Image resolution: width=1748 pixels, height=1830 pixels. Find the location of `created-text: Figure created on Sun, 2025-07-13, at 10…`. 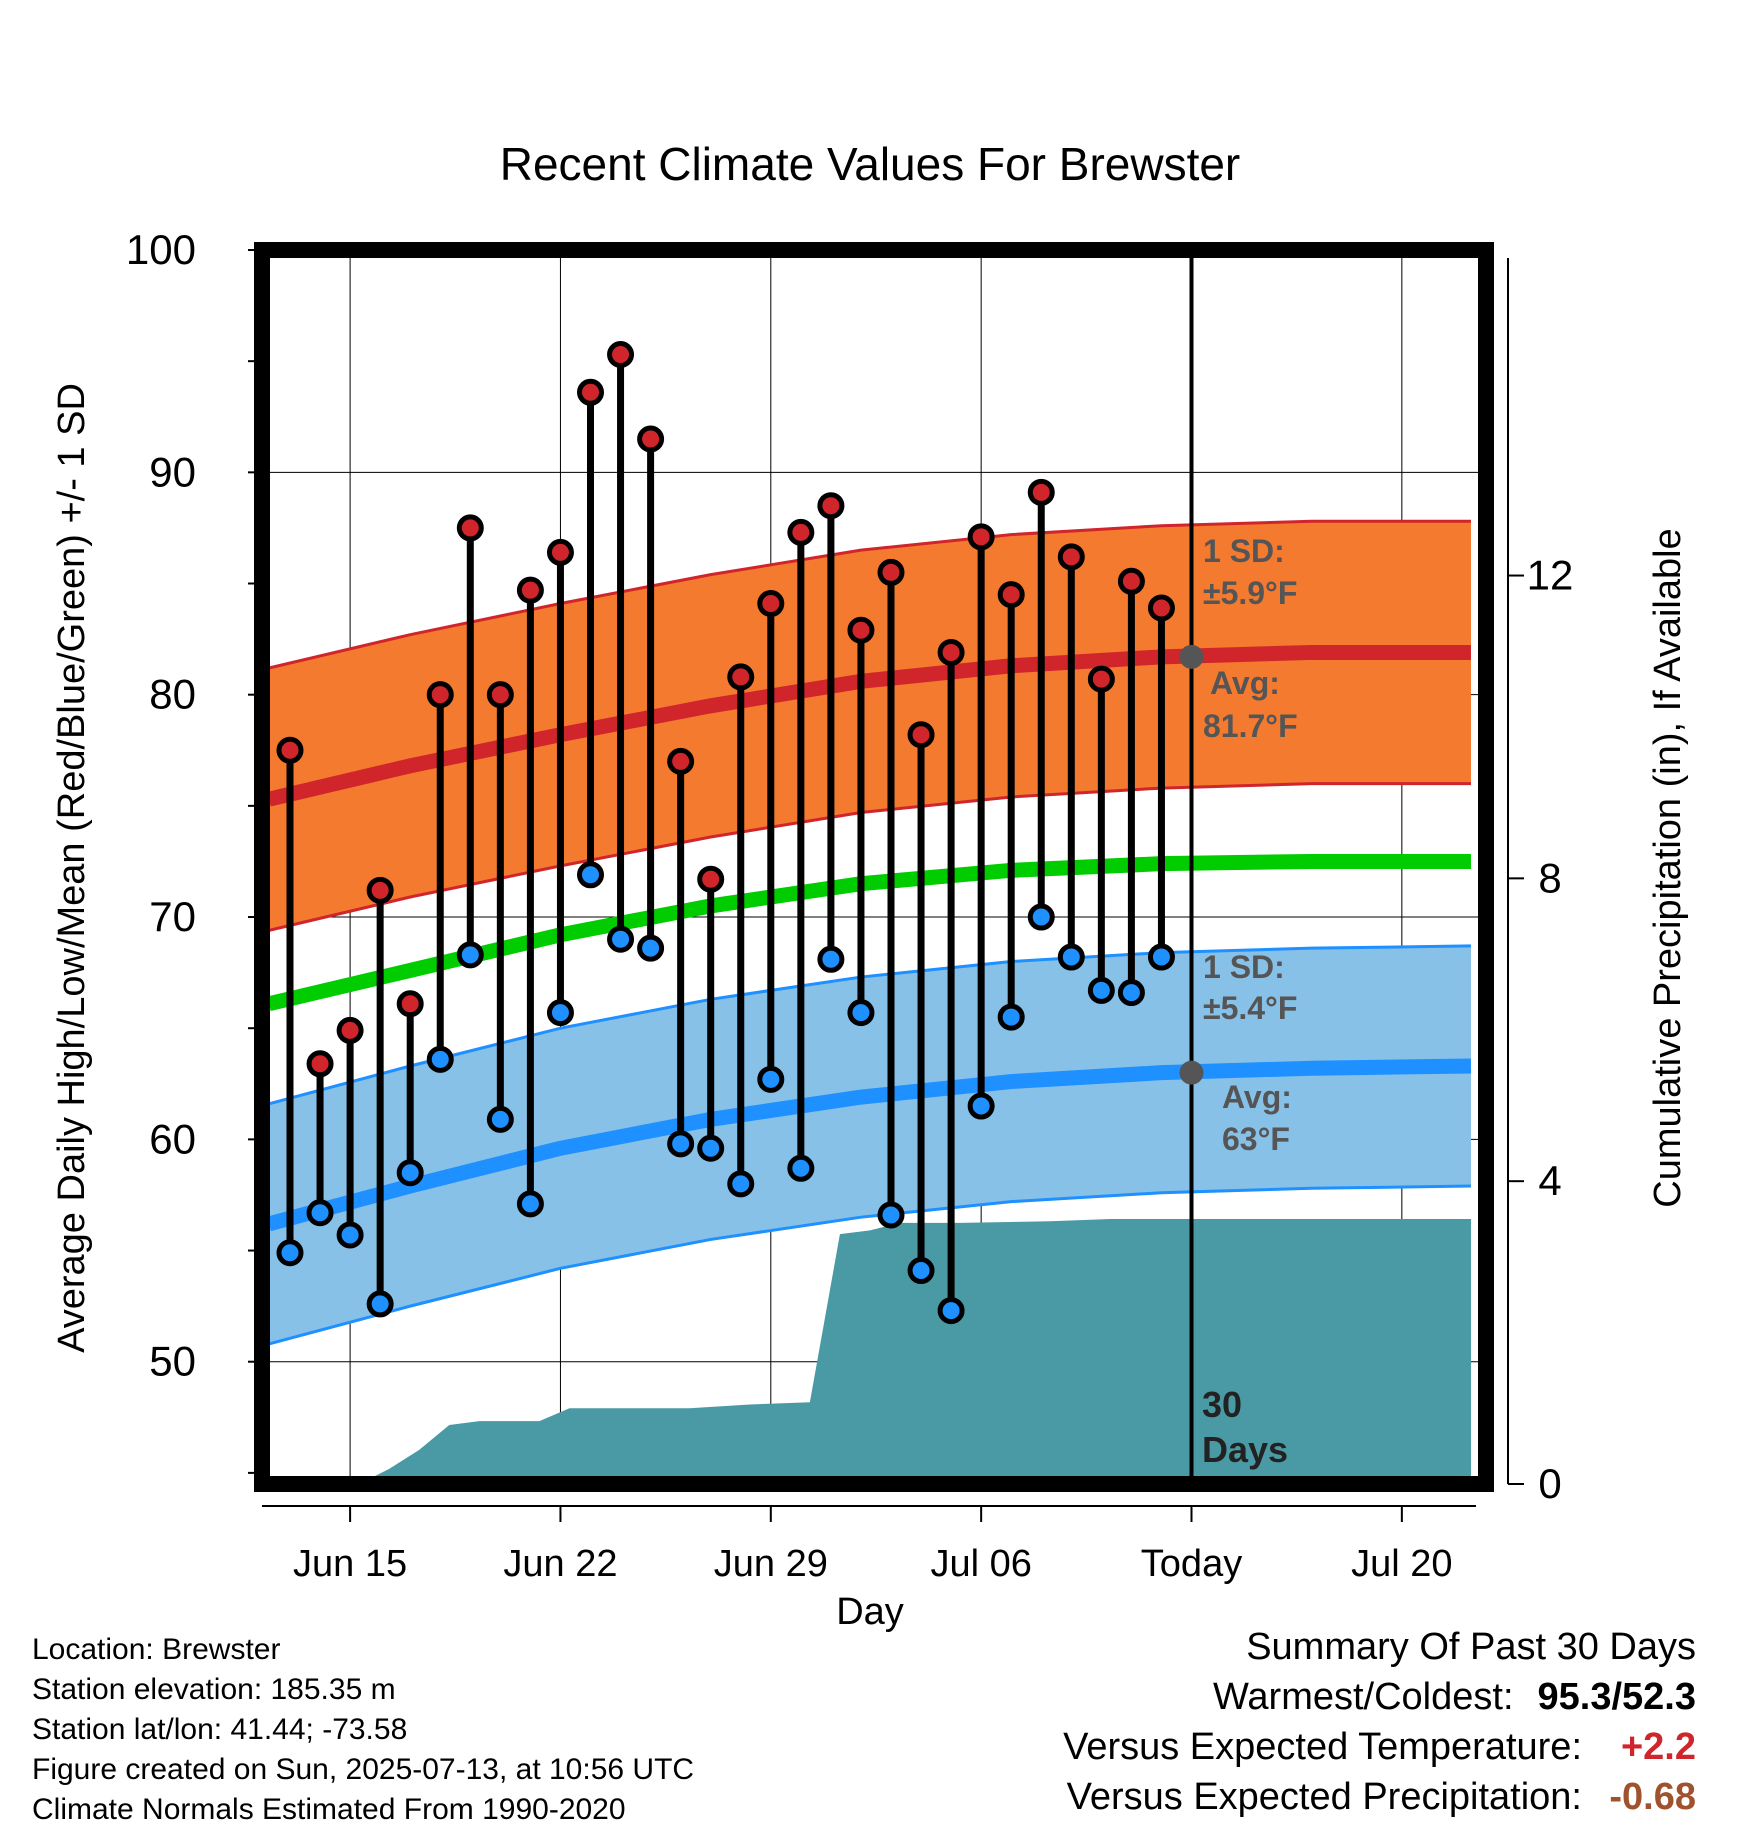

created-text: Figure created on Sun, 2025-07-13, at 10… is located at coordinates (363, 1769).